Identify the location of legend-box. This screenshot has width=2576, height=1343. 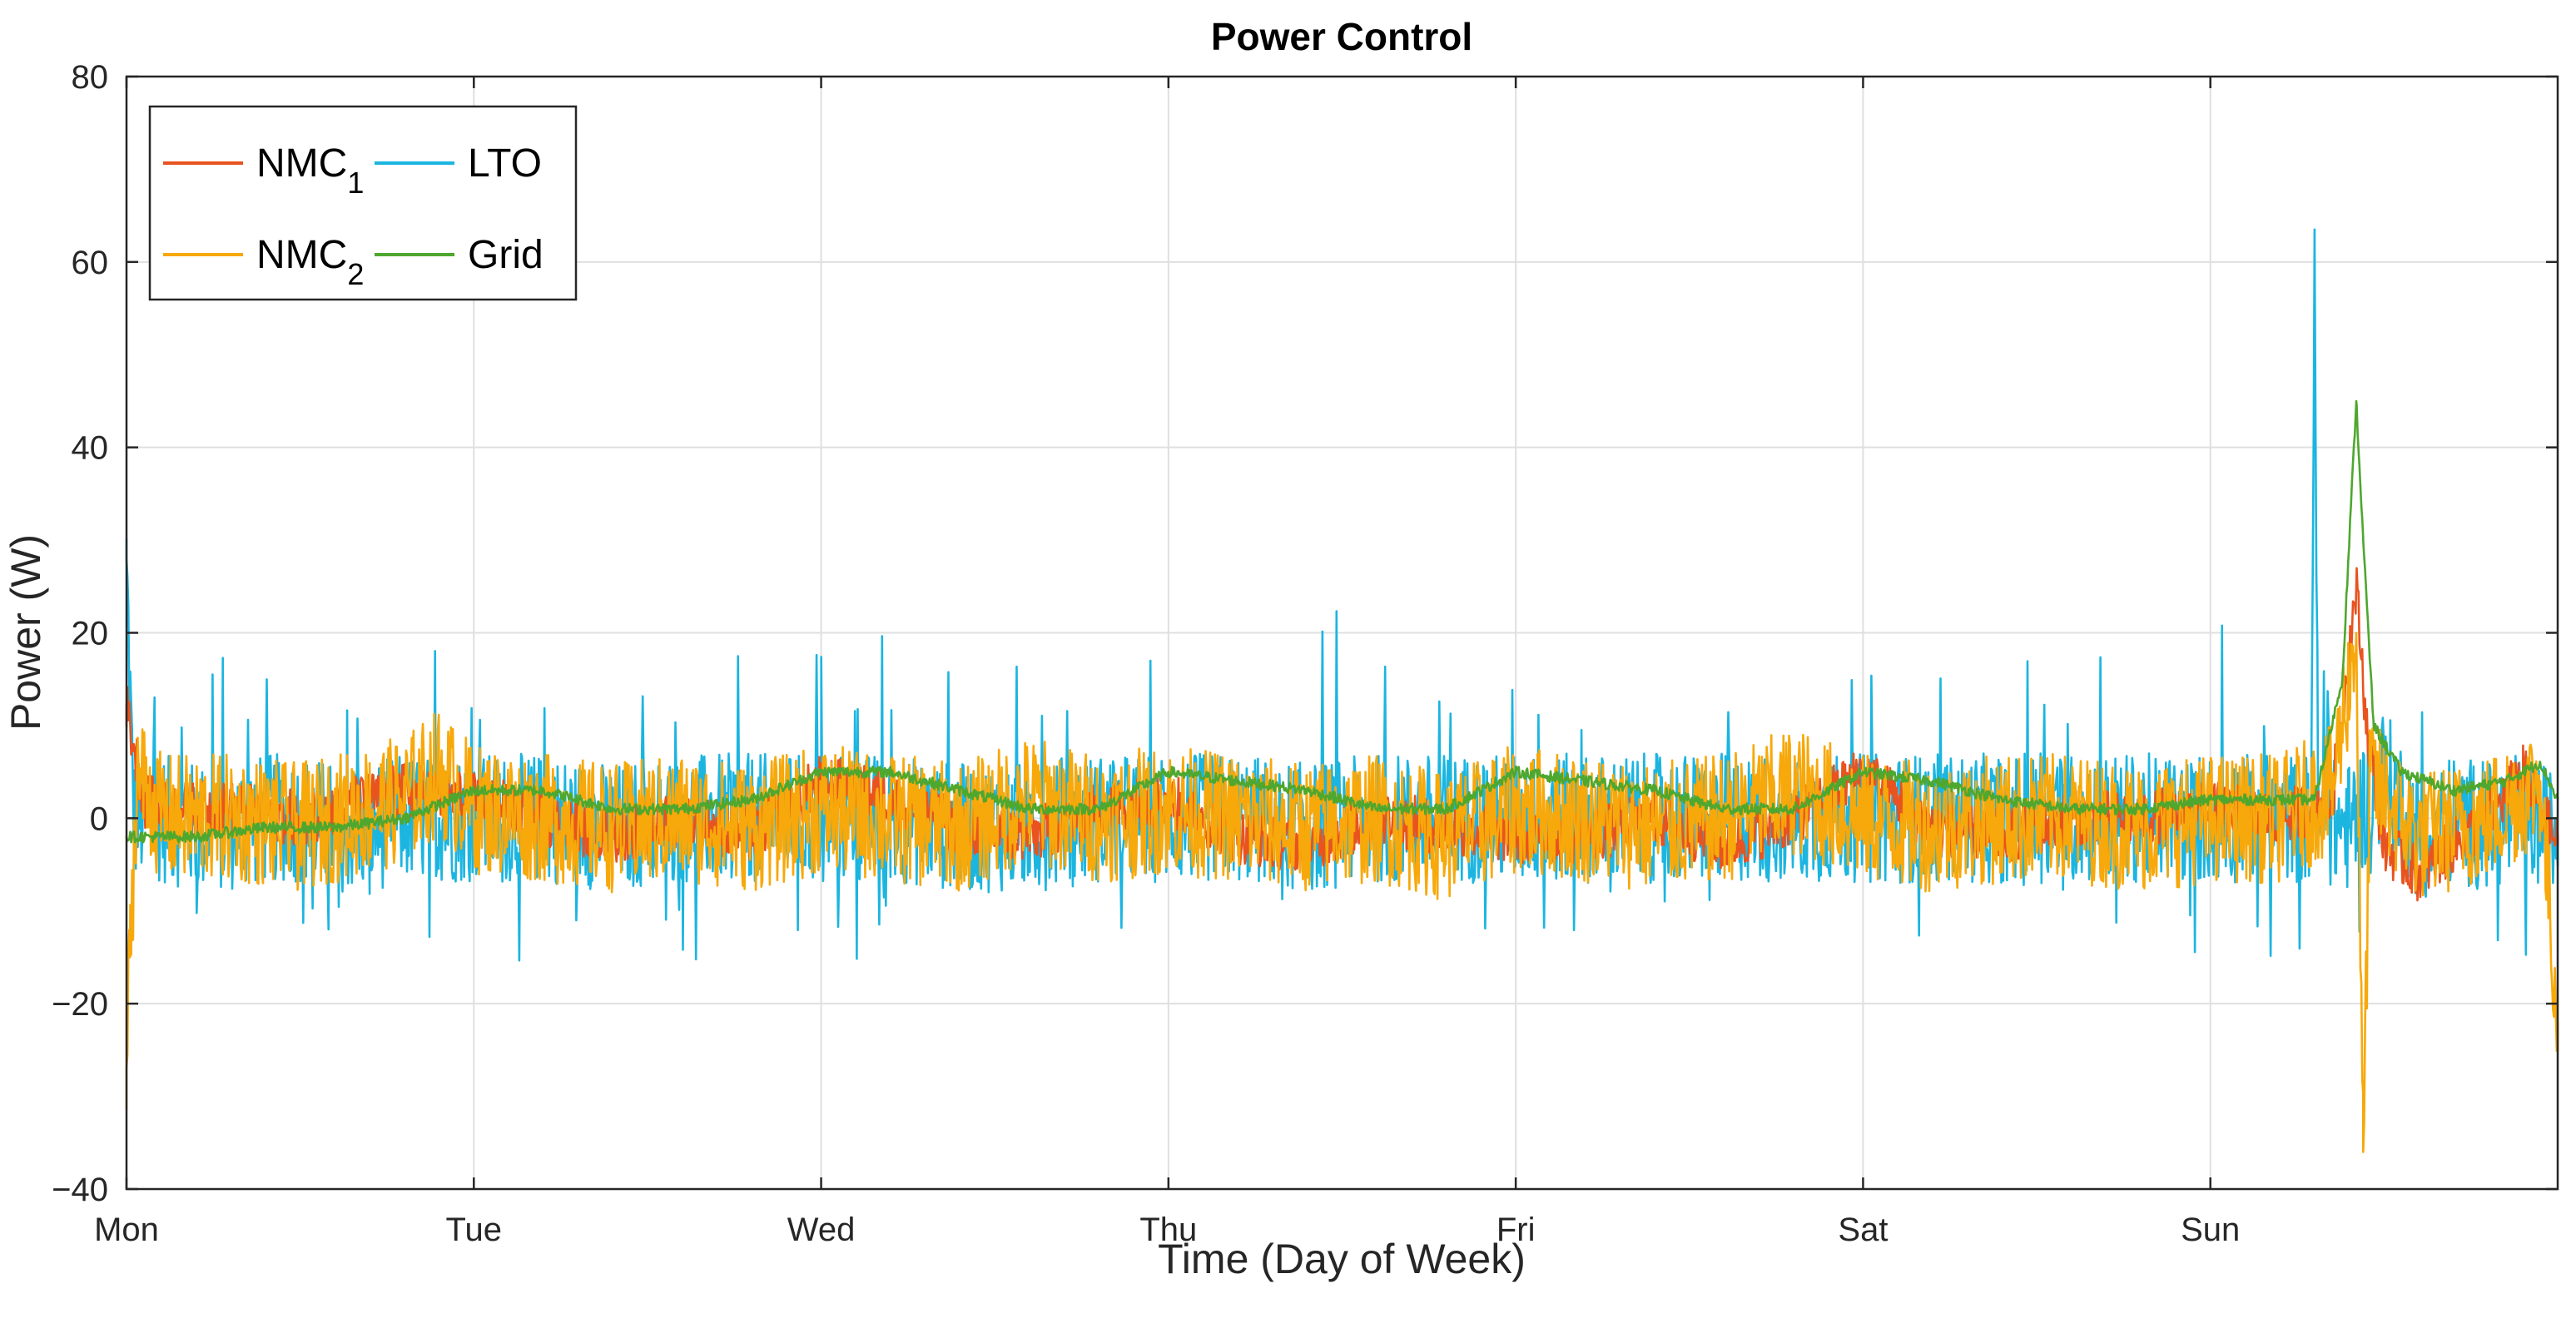
(363, 203).